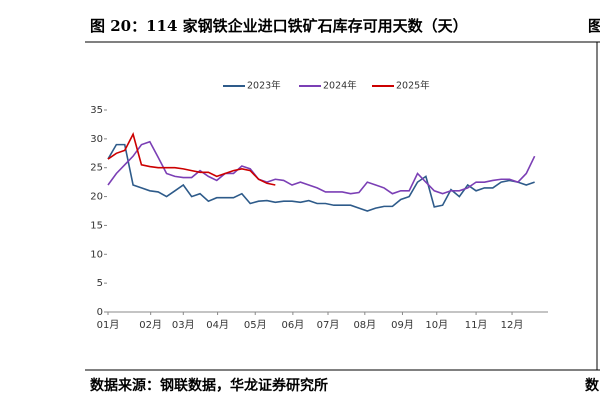 The width and height of the screenshot is (600, 410). Describe the element at coordinates (279, 26) in the screenshot. I see `figure-title: 图 20：114 家钢铁企业进口铁矿石库存可用天数（天）` at that location.